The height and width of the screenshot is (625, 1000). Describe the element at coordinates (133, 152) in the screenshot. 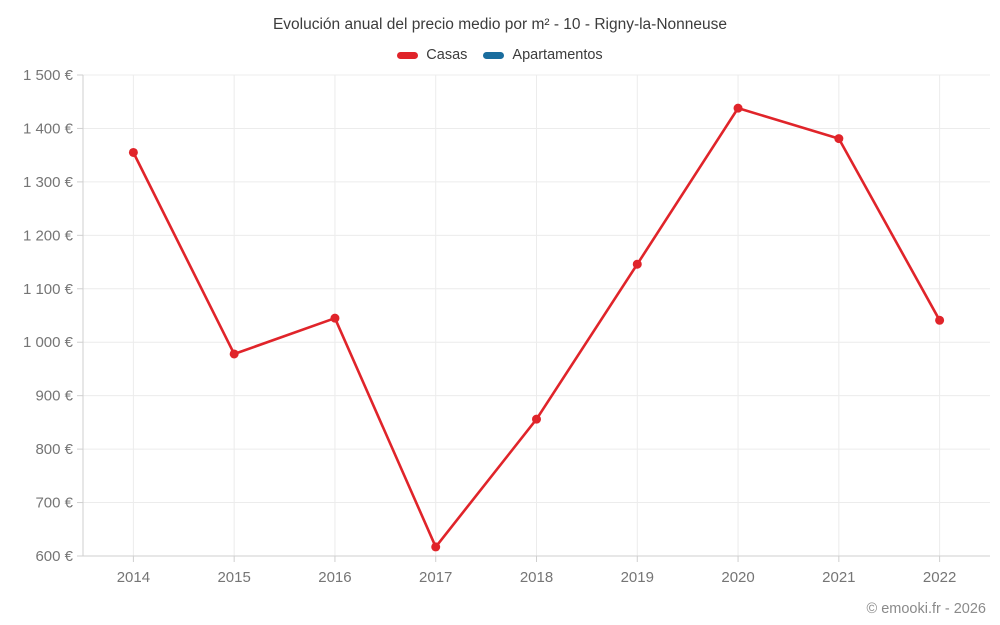

I see `data-point-casas-2014` at that location.